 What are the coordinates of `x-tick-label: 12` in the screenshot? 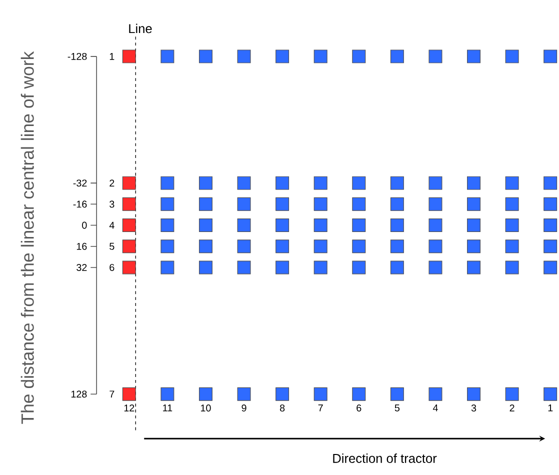 It's located at (129, 408).